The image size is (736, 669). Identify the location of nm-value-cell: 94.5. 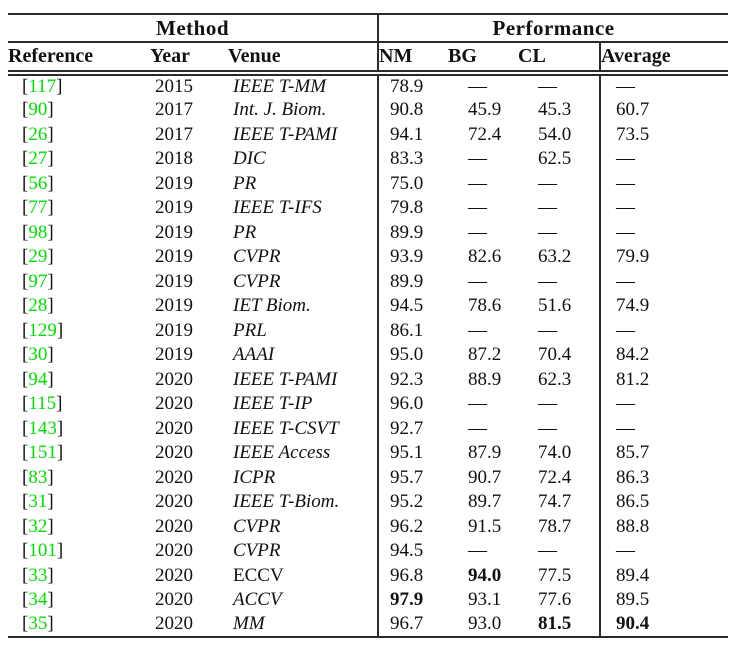
(413, 306).